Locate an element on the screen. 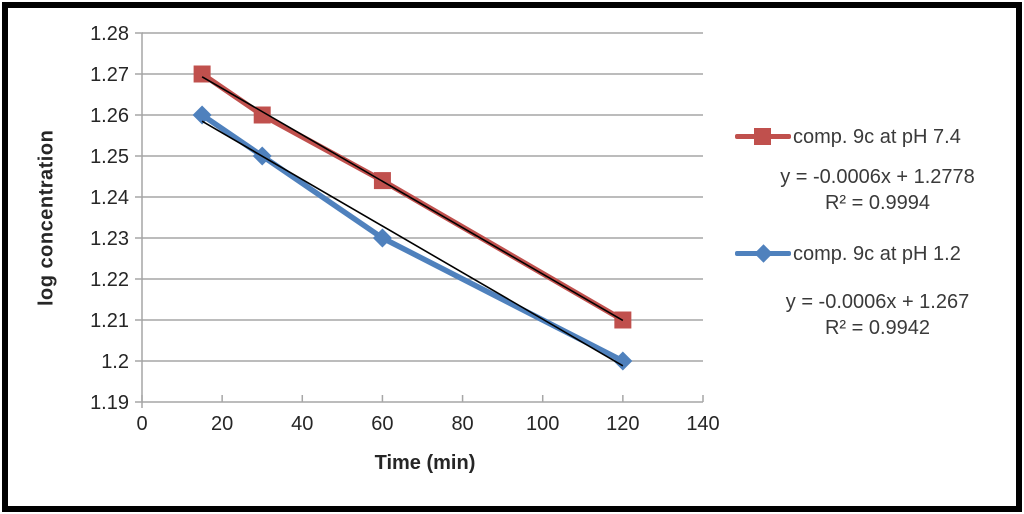  x-tick-label: 120 is located at coordinates (622, 424).